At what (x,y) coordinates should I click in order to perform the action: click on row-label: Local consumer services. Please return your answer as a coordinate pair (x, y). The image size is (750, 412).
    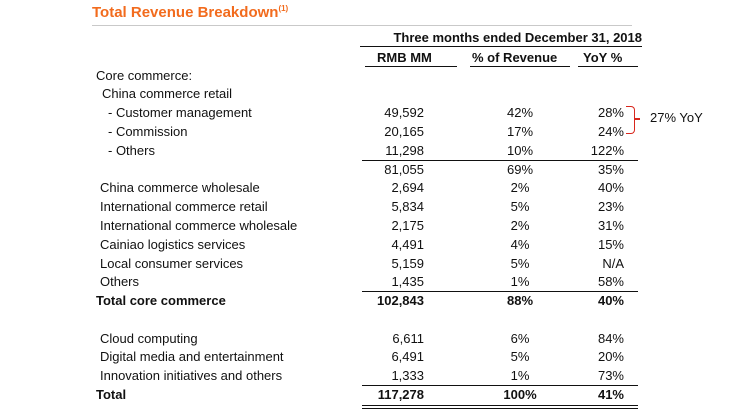
    Looking at the image, I should click on (172, 263).